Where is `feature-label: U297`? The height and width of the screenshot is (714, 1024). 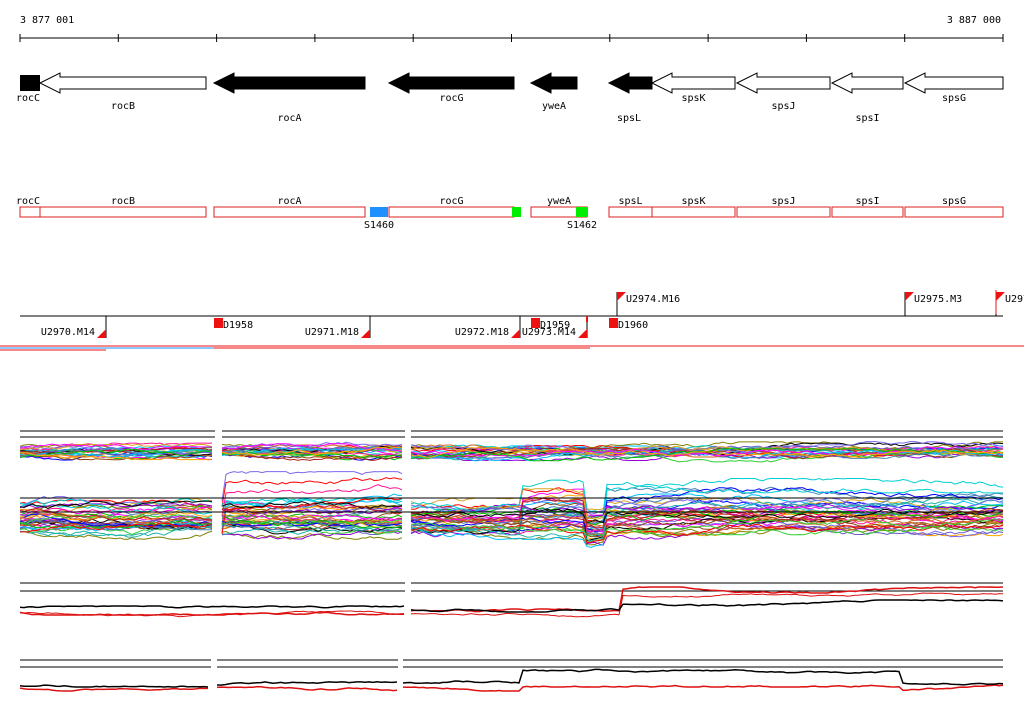 feature-label: U297 is located at coordinates (1014, 299).